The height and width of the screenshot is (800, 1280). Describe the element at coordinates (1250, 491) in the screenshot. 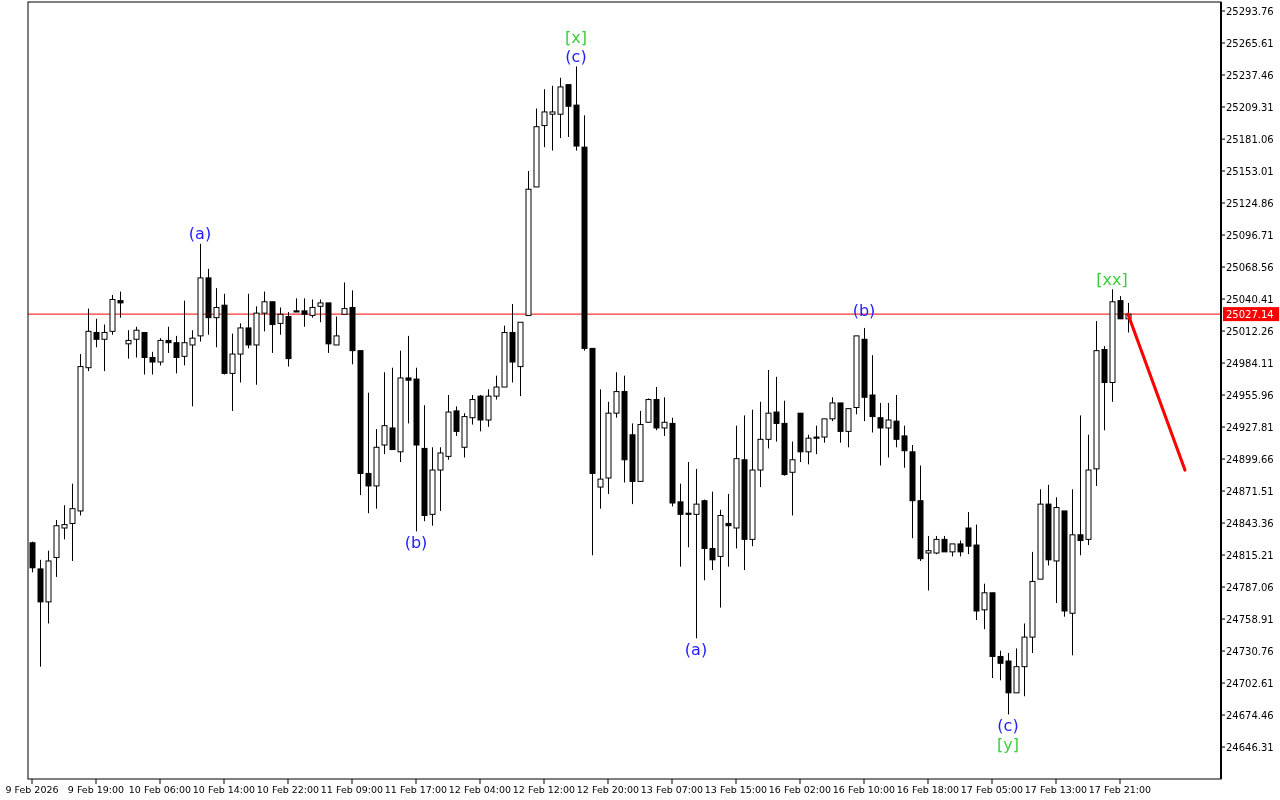

I see `y-tick-label: 24871.51` at that location.